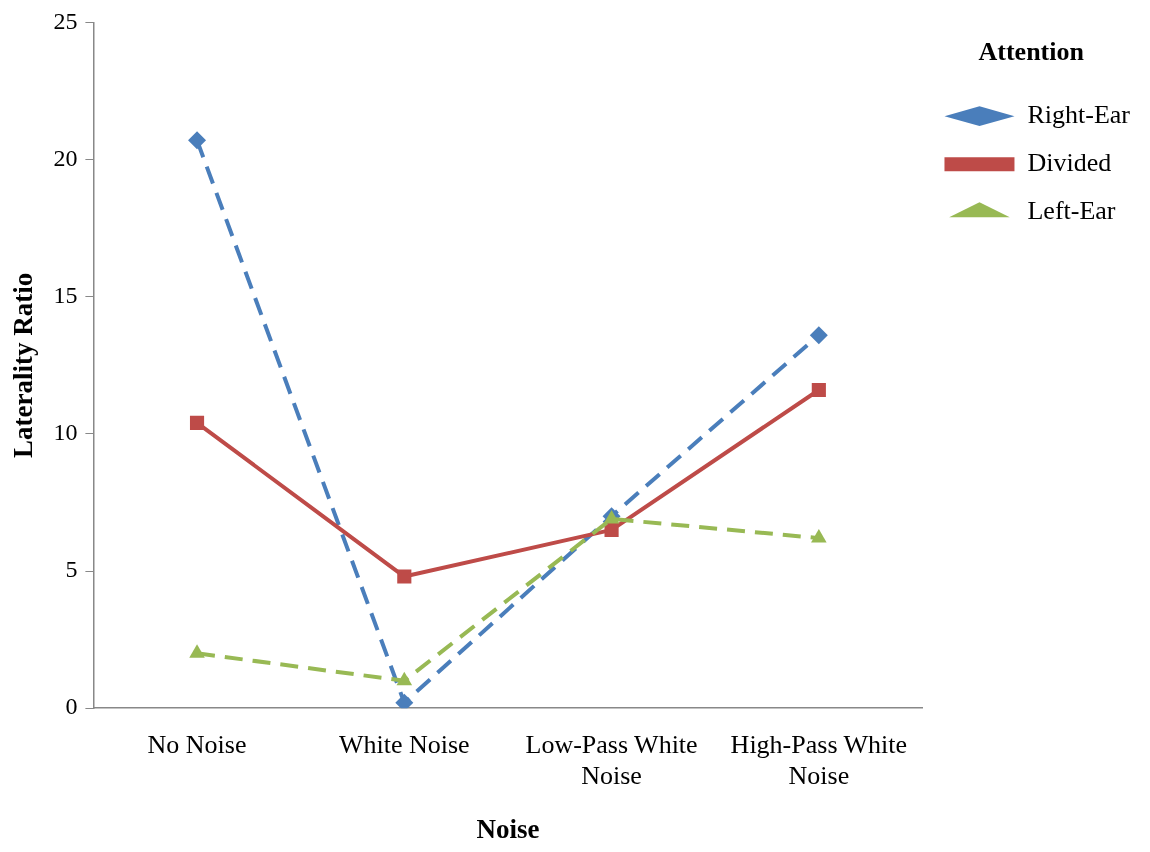  Describe the element at coordinates (1071, 211) in the screenshot. I see `legend-label: Left-Ear` at that location.